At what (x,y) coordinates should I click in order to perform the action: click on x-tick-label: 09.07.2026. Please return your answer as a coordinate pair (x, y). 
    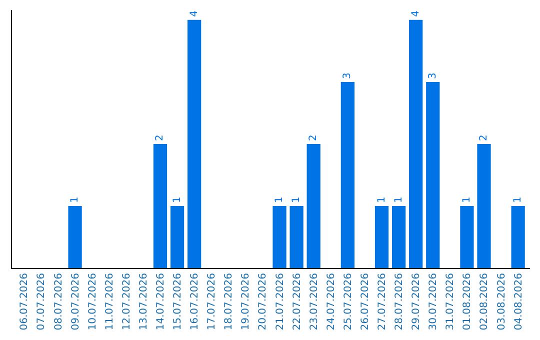
    Looking at the image, I should click on (76, 301).